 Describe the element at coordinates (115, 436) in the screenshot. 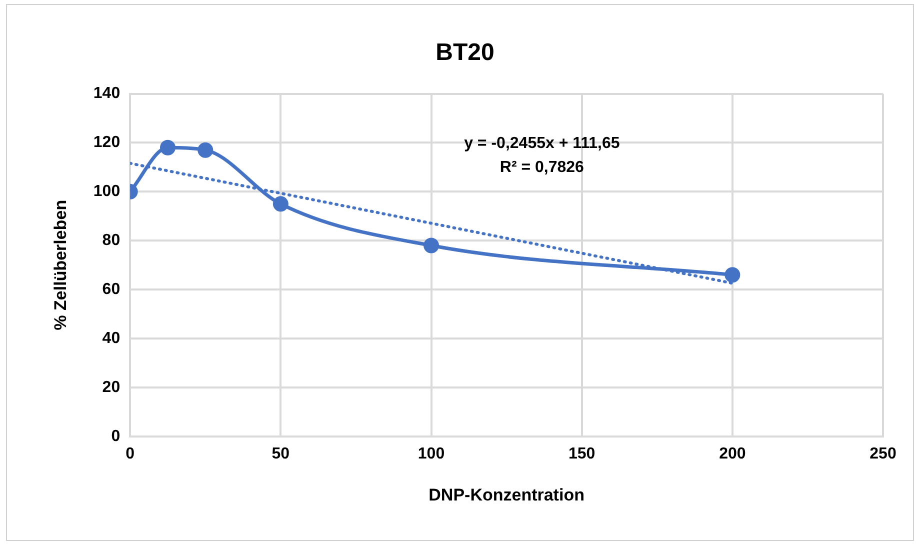

I see `y-tick-label: 0` at that location.